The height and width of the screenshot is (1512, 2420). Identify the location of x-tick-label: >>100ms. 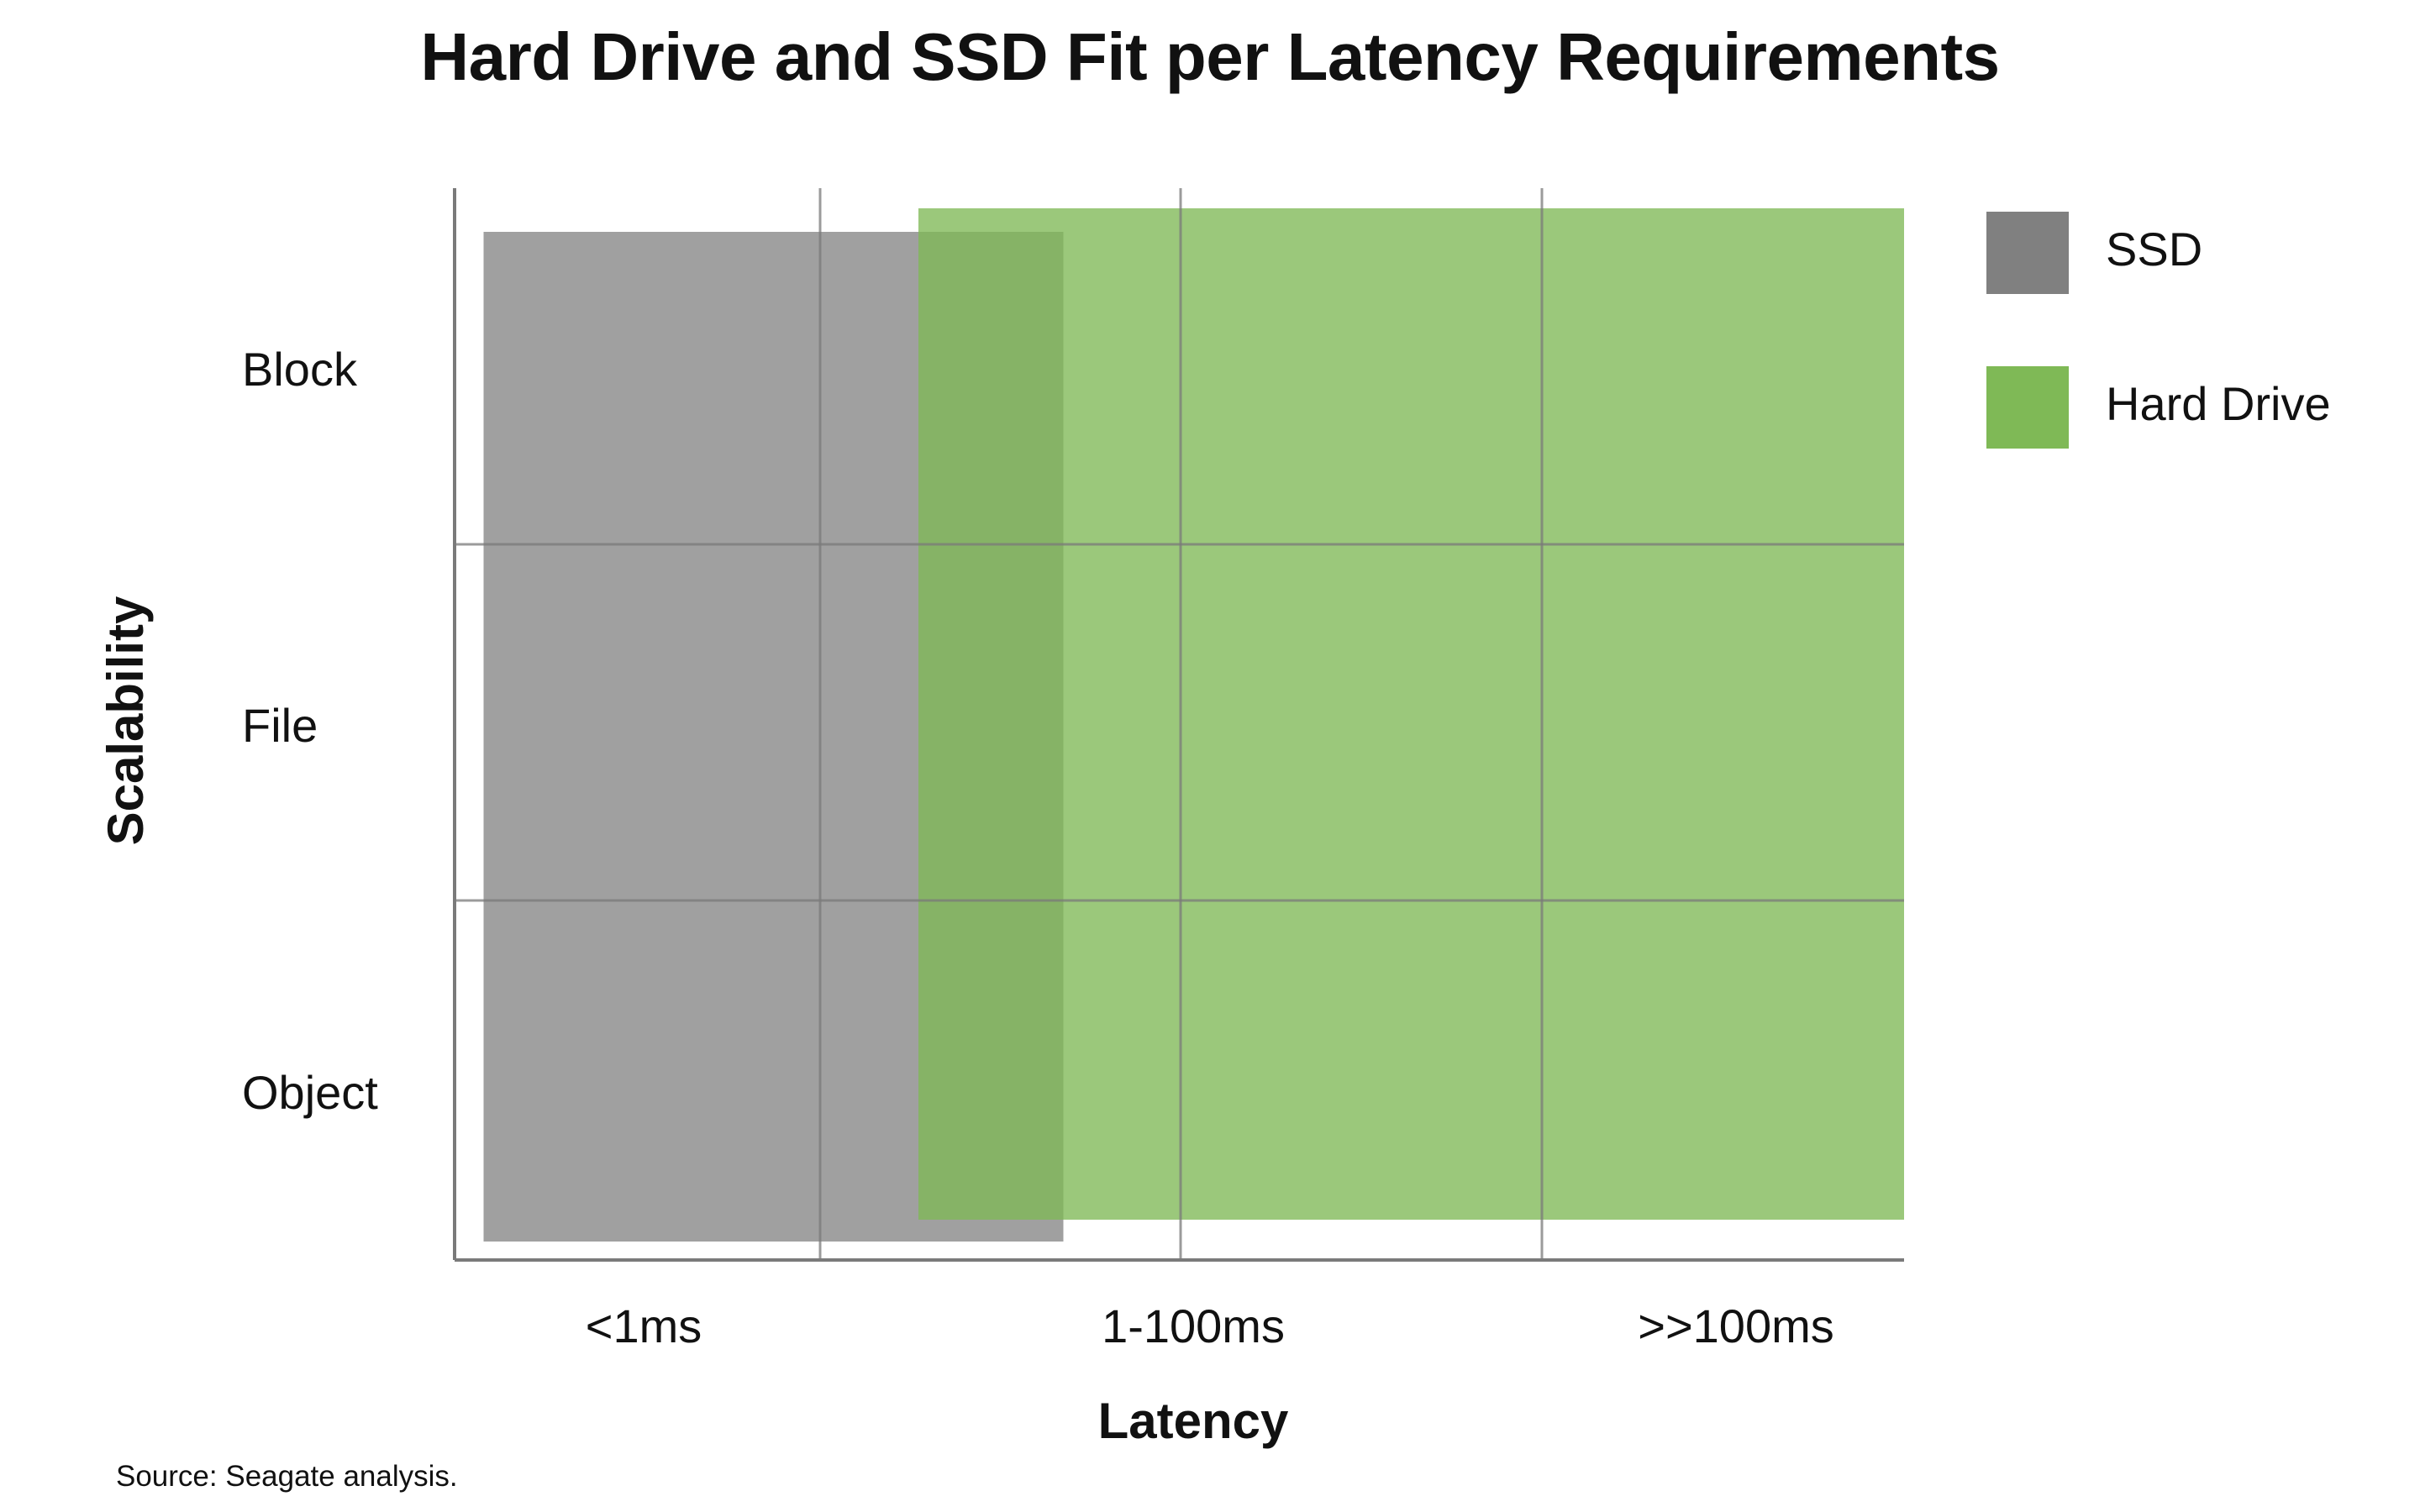
(1736, 1325).